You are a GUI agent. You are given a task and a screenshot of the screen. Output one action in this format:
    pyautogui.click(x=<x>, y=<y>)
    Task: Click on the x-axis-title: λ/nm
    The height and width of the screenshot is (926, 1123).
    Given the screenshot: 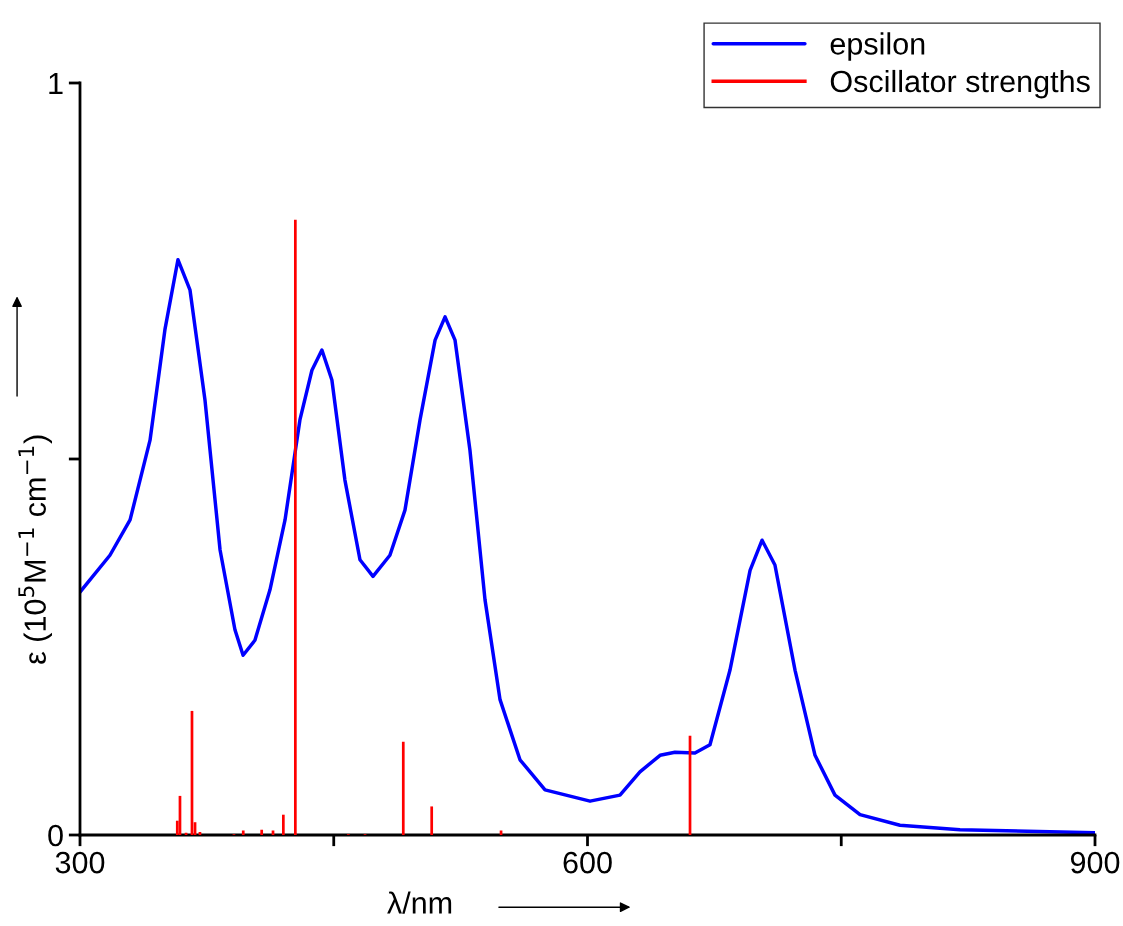 What is the action you would take?
    pyautogui.click(x=419, y=902)
    